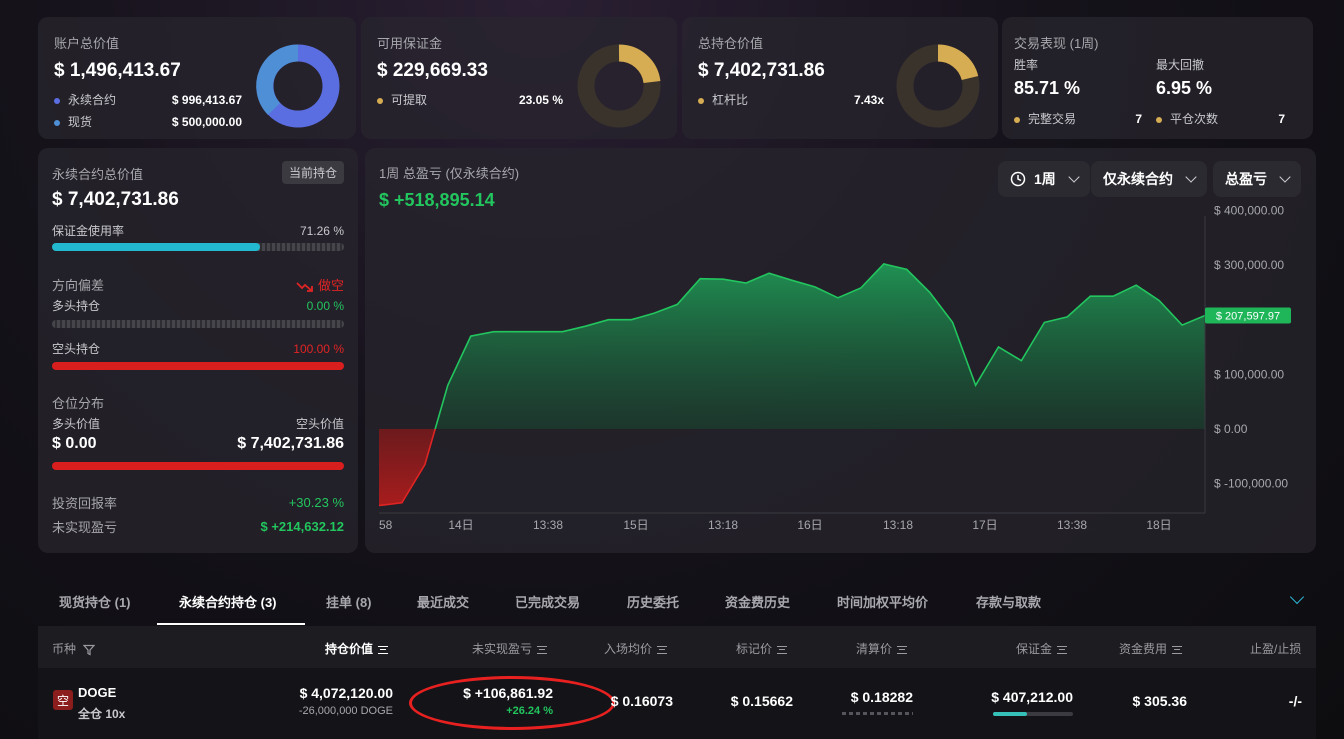  What do you see at coordinates (882, 648) in the screenshot?
I see `col-liq-price: 清算价` at bounding box center [882, 648].